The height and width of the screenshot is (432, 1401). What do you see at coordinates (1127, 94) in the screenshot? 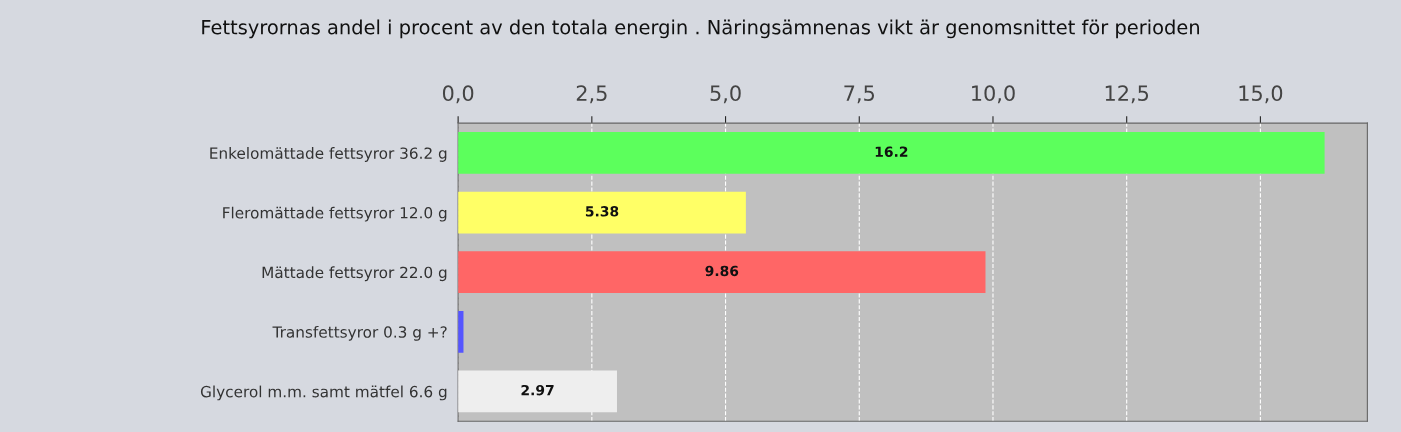
I see `x-tick-label: 12,5` at bounding box center [1127, 94].